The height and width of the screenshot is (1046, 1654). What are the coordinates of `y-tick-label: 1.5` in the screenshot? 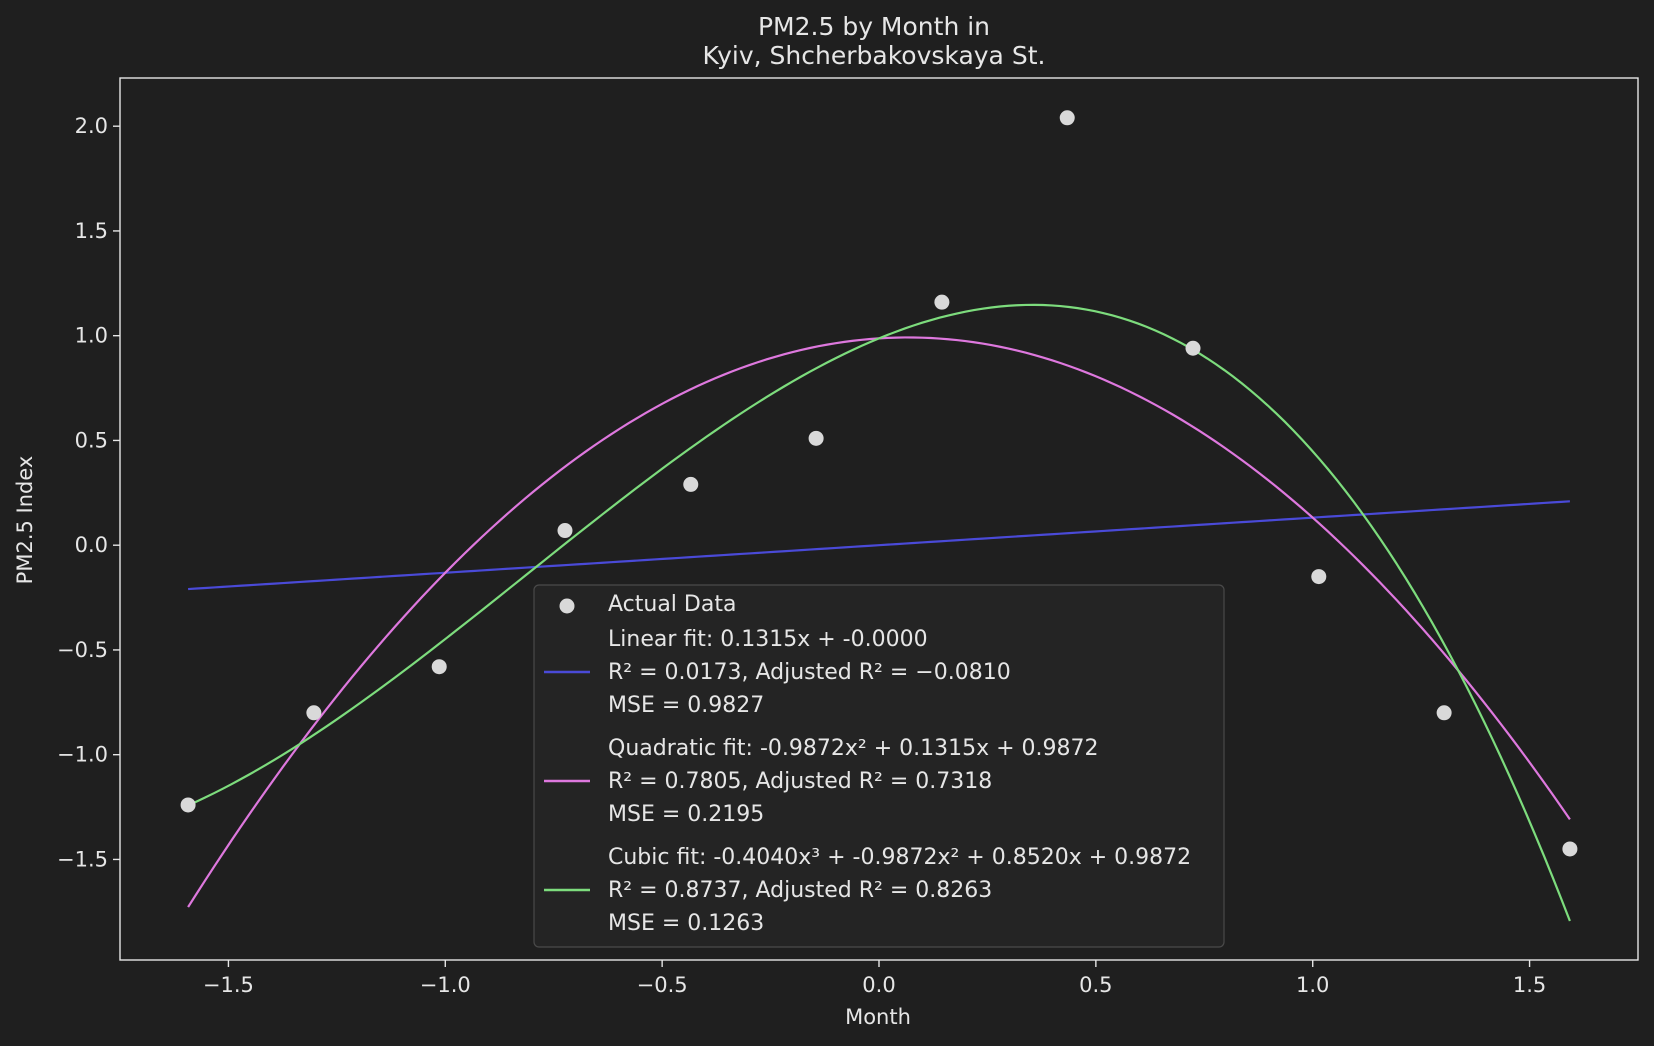 It's located at (91, 231).